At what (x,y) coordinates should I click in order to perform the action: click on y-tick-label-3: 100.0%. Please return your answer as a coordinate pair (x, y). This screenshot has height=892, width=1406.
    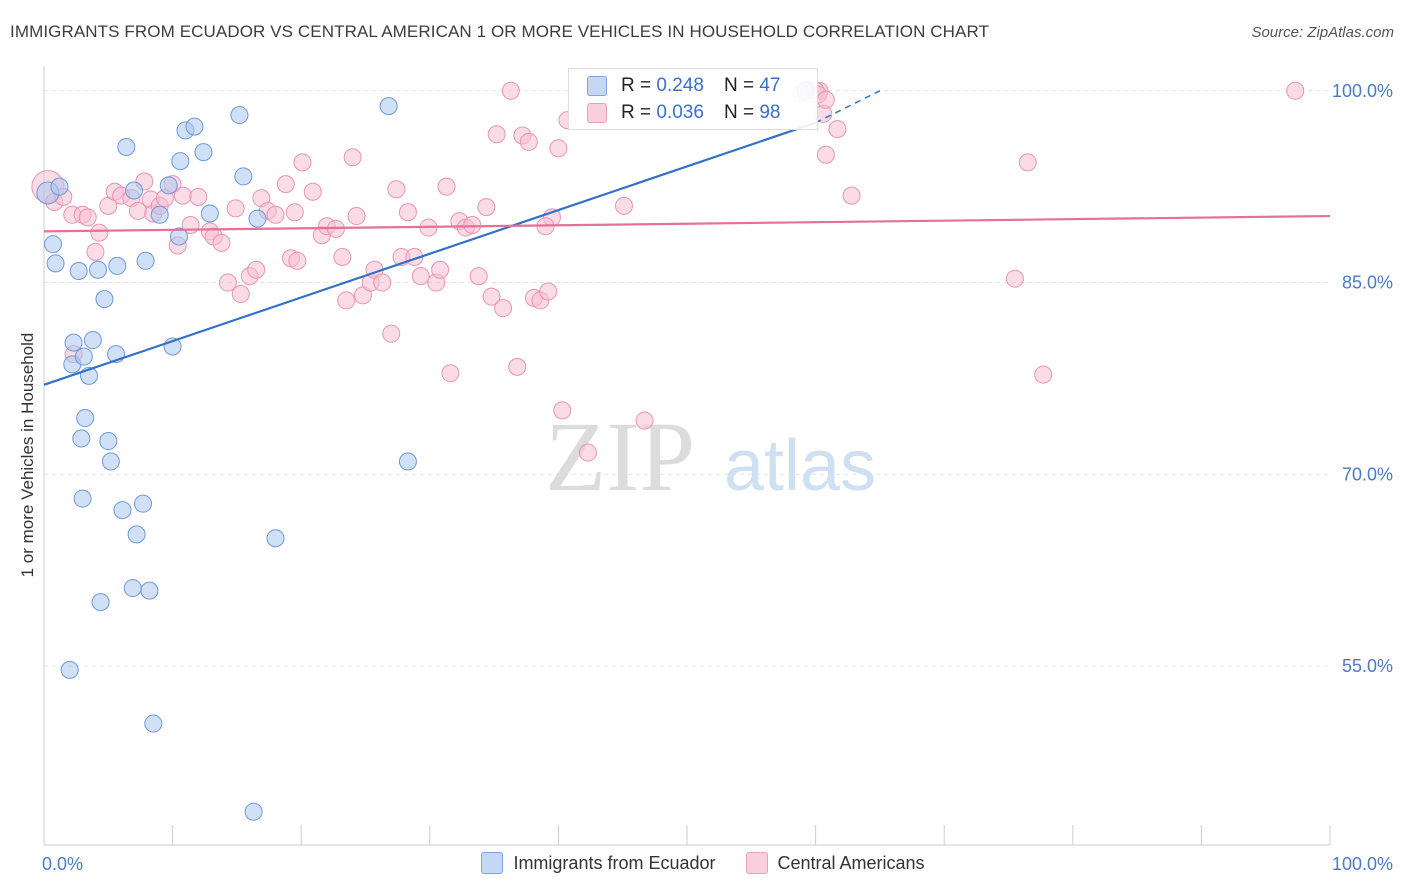
    Looking at the image, I should click on (1362, 91).